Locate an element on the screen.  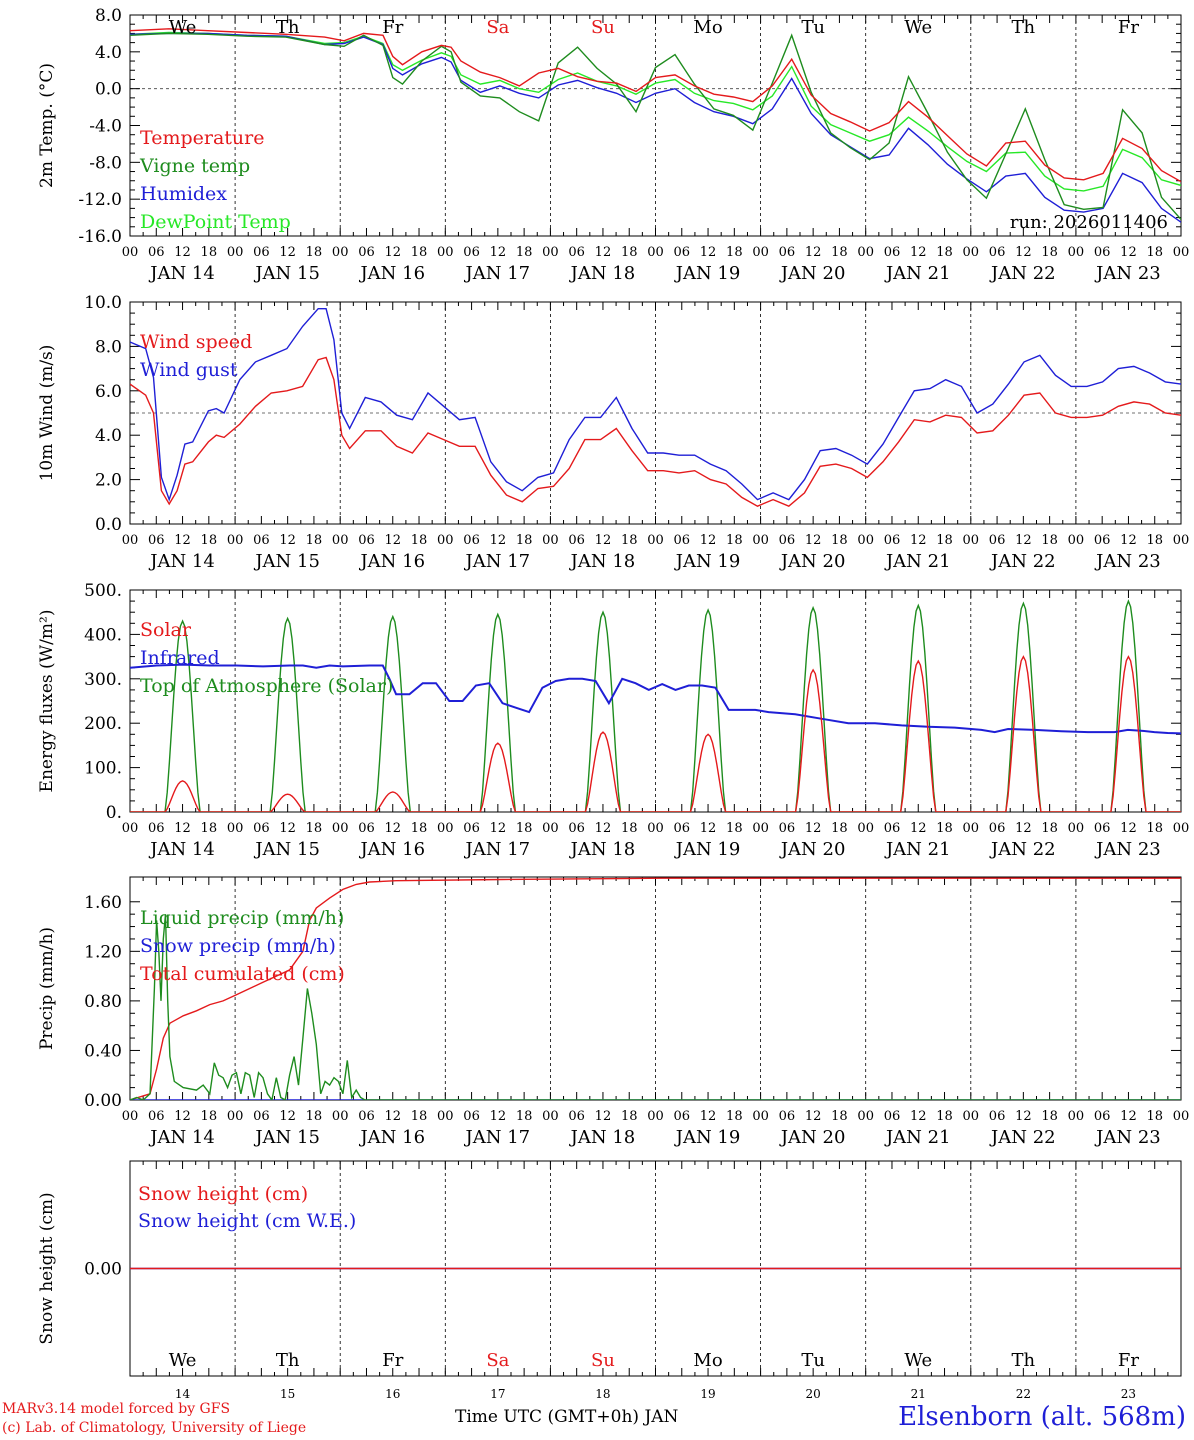
weekday-label-bottom: Mo is located at coordinates (707, 1360).